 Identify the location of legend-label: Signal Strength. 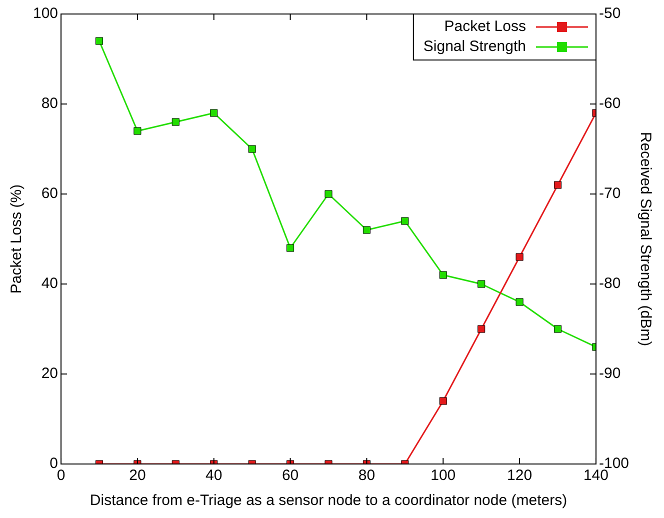
(474, 47).